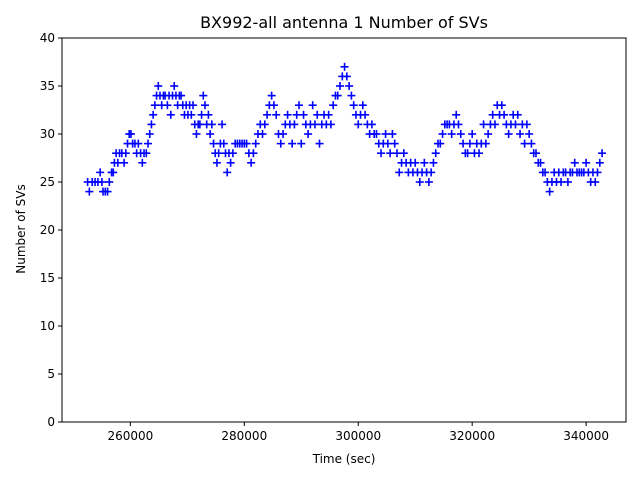 The height and width of the screenshot is (484, 640). Describe the element at coordinates (47, 326) in the screenshot. I see `y-tick-label: 10` at that location.